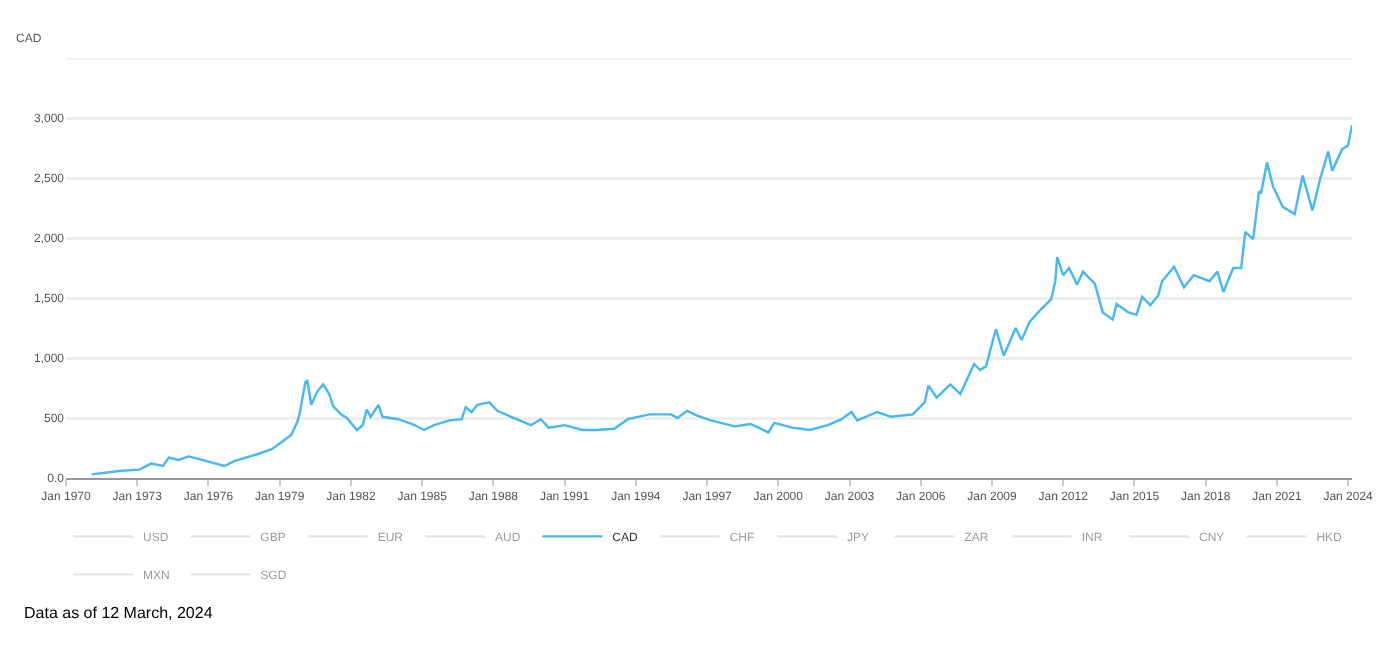 The image size is (1400, 646). Describe the element at coordinates (119, 613) in the screenshot. I see `text: Data as of 12 March, 2024` at that location.